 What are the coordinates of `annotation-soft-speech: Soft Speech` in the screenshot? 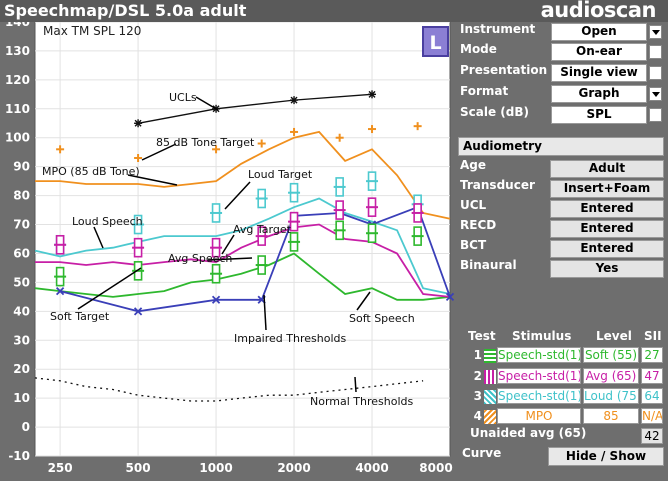 It's located at (382, 318).